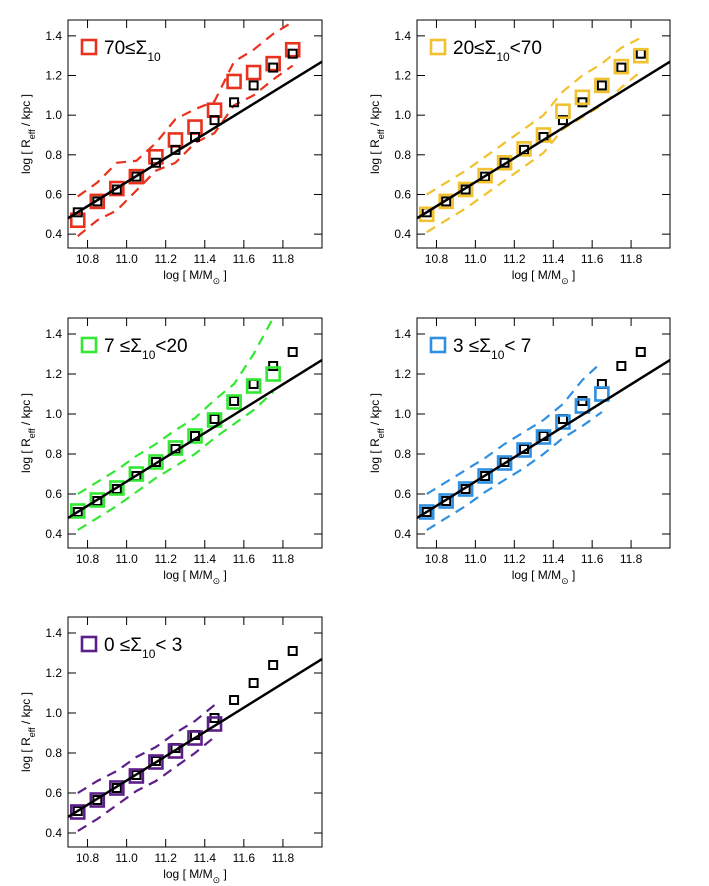  I want to click on y-axis-label: log [ Reff / kpc ], so click(28, 732).